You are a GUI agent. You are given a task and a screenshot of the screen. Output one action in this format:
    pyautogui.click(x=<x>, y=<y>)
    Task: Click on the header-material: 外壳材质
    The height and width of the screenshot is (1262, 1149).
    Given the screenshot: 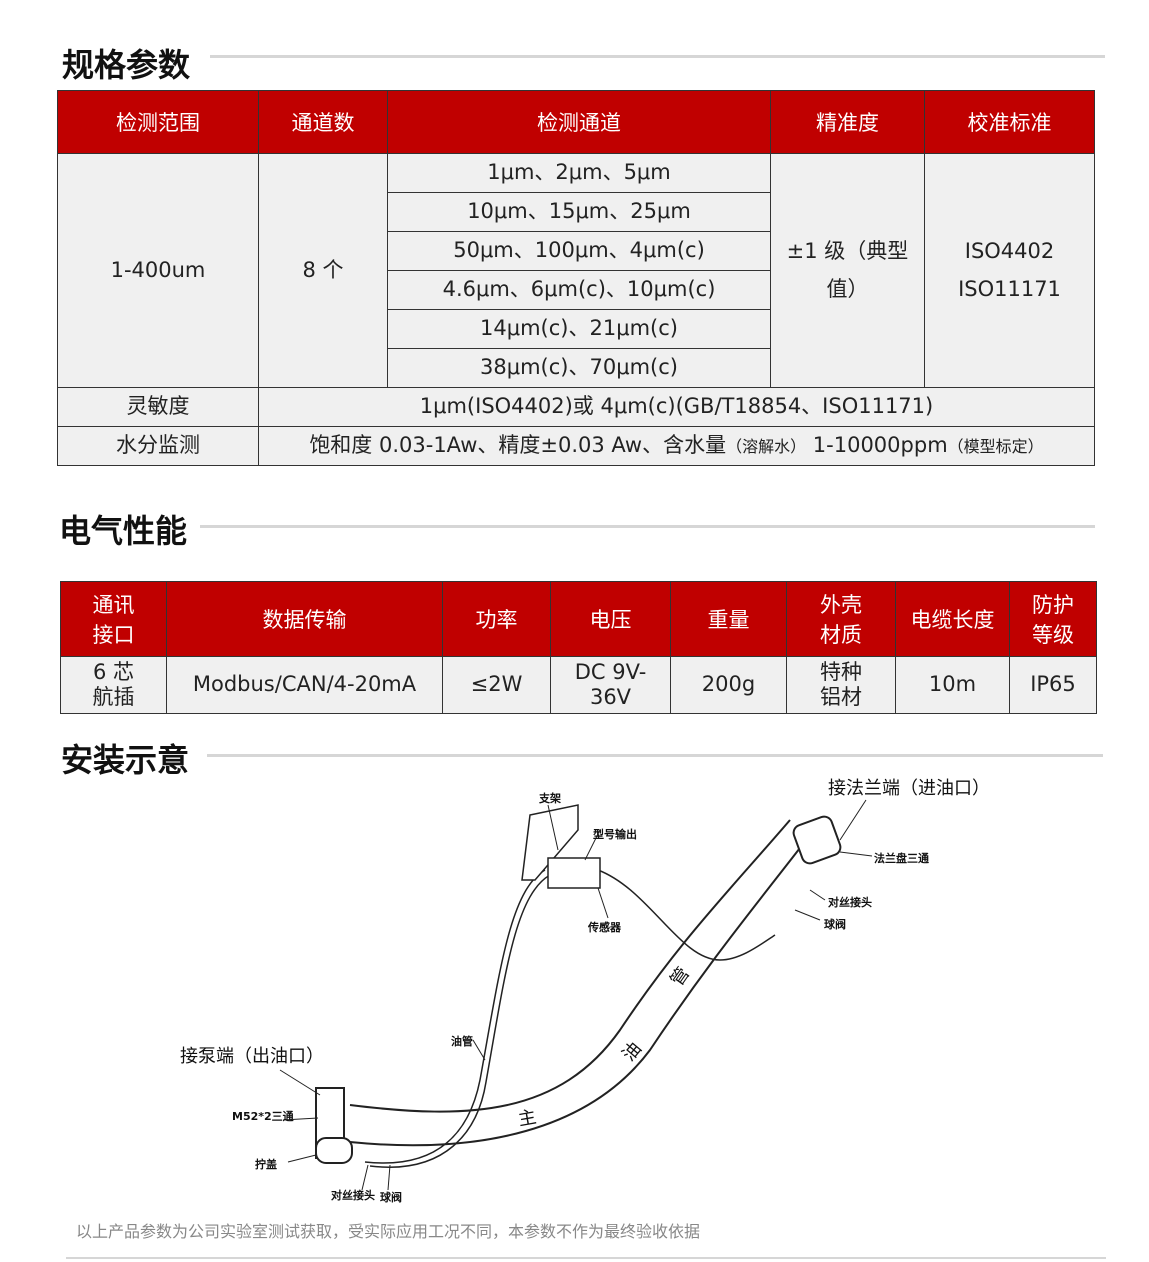 What is the action you would take?
    pyautogui.click(x=841, y=619)
    